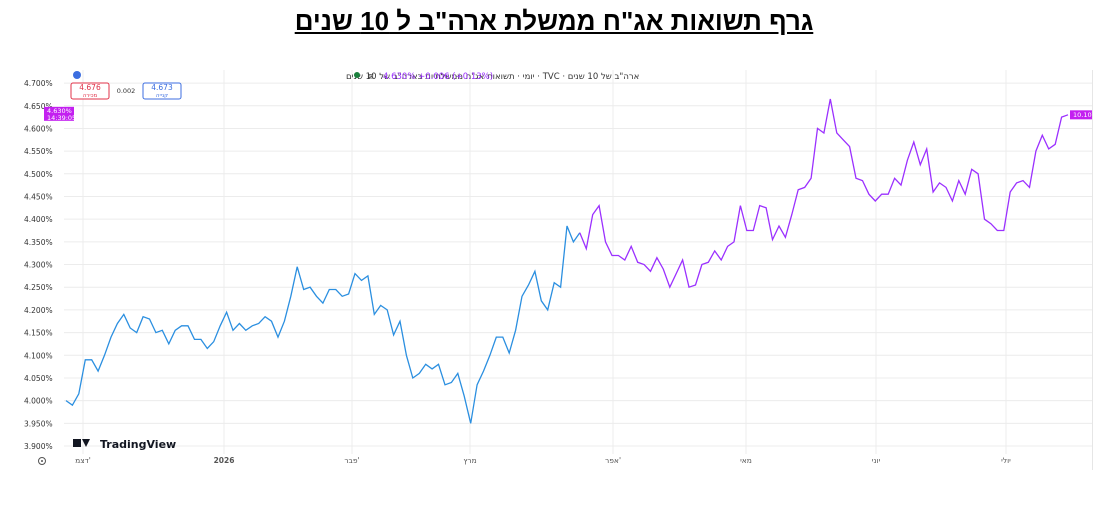 This screenshot has height=508, width=1108. Describe the element at coordinates (224, 460) in the screenshot. I see `x-tick-label: 2026` at that location.